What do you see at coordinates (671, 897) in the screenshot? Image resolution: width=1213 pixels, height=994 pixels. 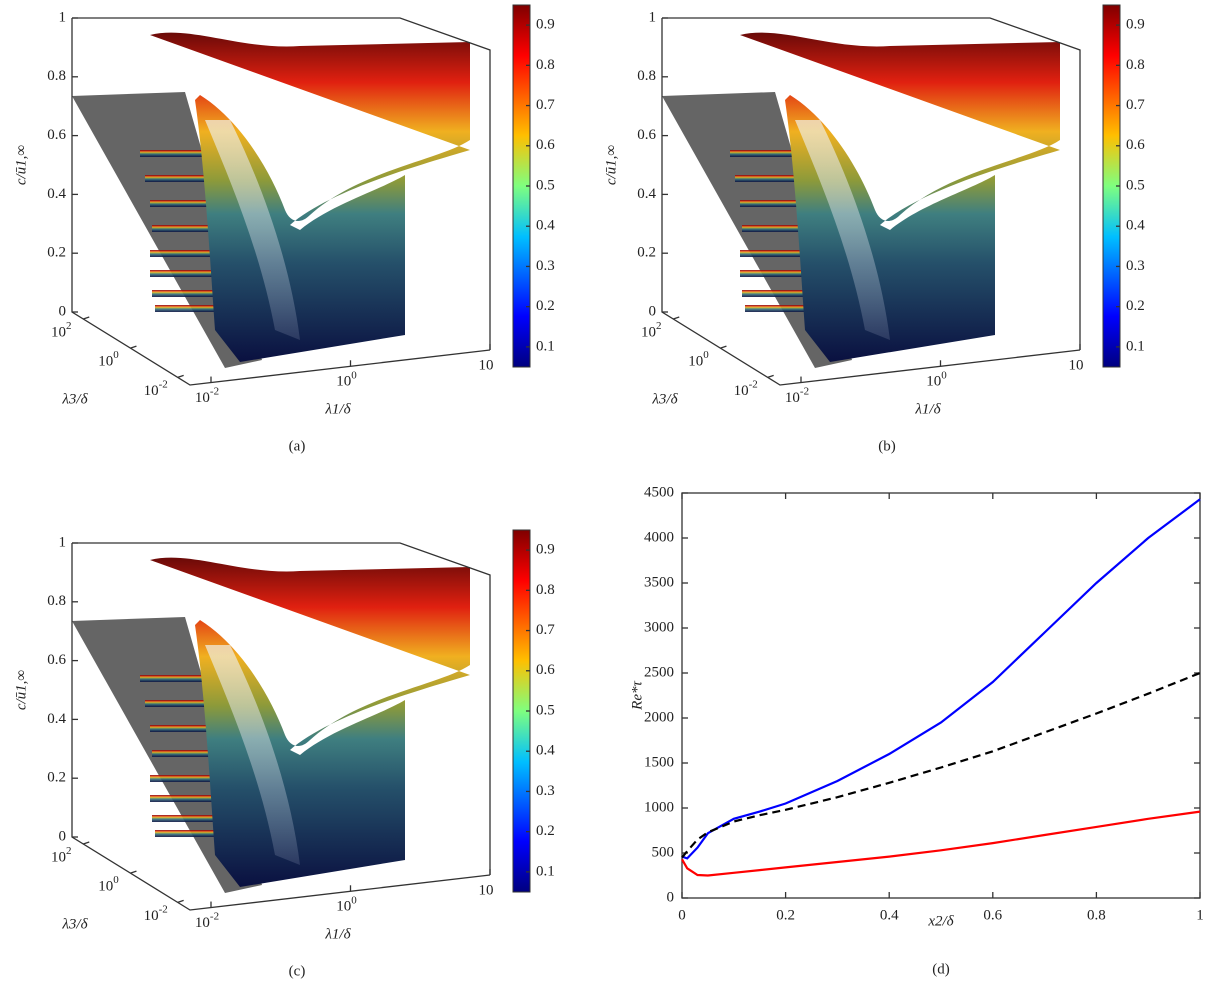 I see `y-tick-label: 0` at bounding box center [671, 897].